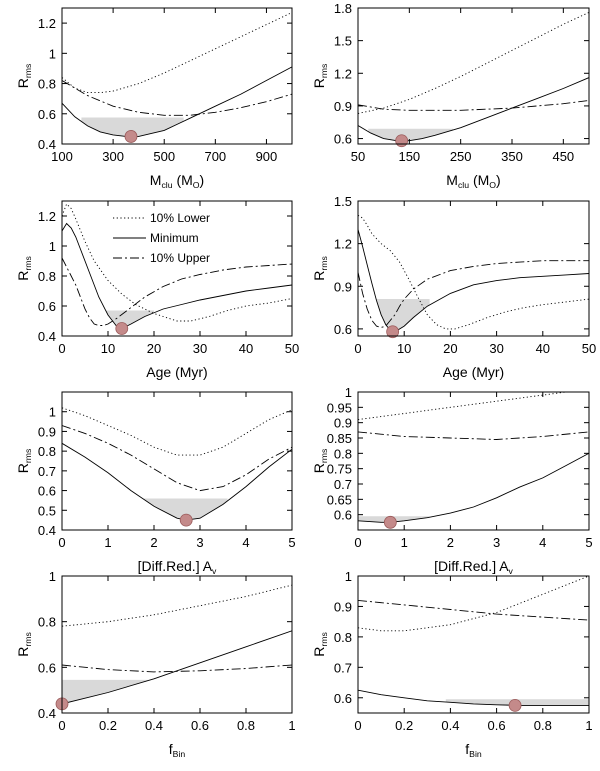 The width and height of the screenshot is (600, 771). I want to click on y-tick-label: 0.85, so click(339, 438).